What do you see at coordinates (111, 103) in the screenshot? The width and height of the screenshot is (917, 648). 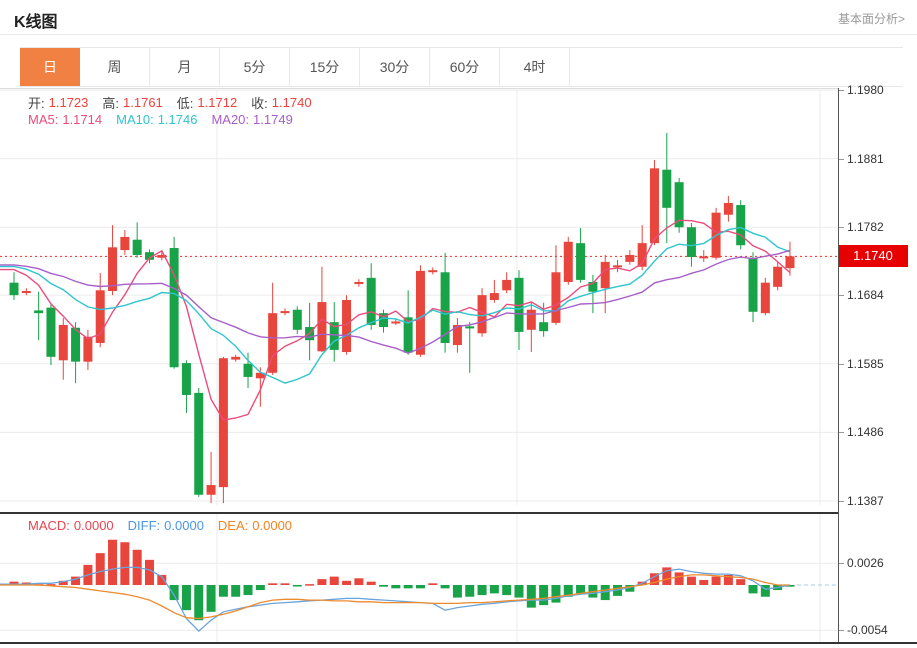 I see `high-label: 高:` at bounding box center [111, 103].